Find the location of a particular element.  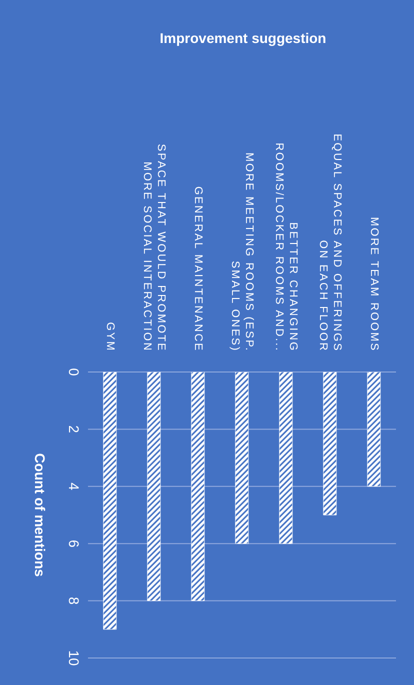

x-tick-label: MORE MEETING ROOMS (ESP. SMALL ONES) is located at coordinates (242, 252).